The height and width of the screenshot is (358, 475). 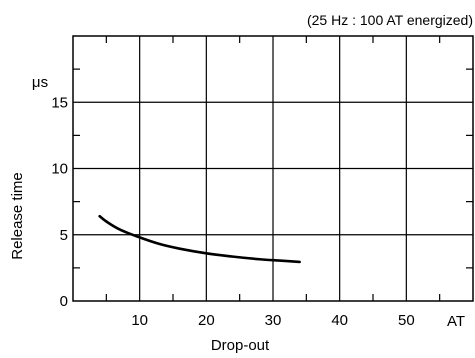 I want to click on x-tick-labels: 10 20 30 40 50, so click(x=272, y=320).